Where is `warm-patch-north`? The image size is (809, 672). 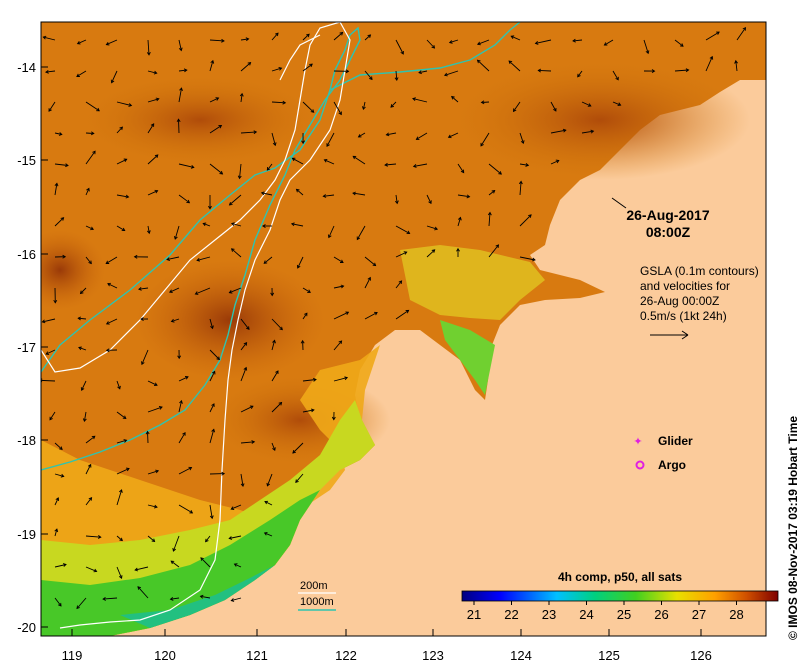
warm-patch-north is located at coordinates (200, 120).